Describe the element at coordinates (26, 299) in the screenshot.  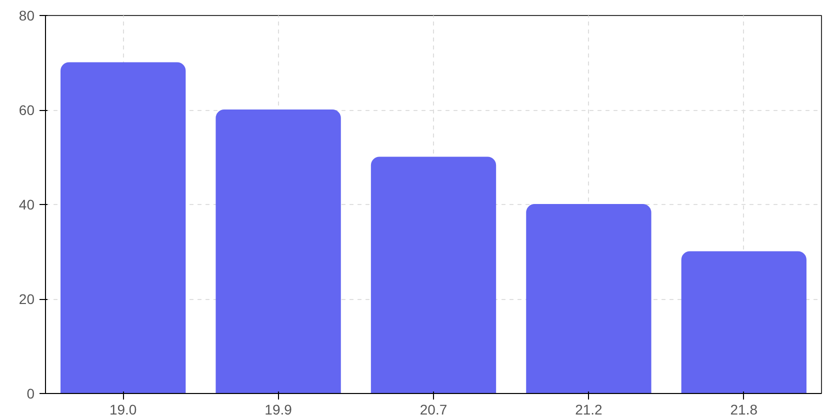
I see `y-tick-label: 20` at that location.